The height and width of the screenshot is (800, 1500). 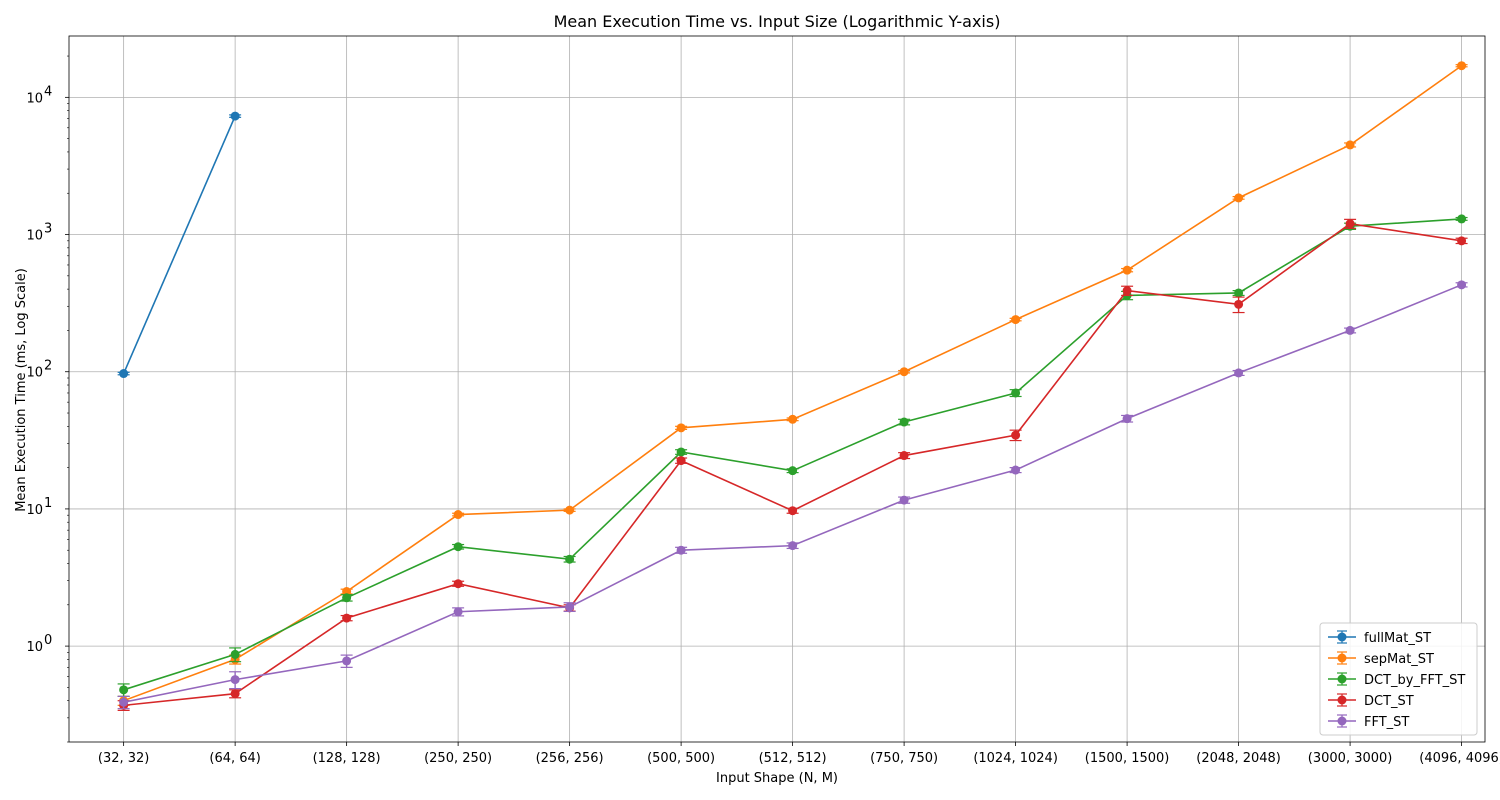 I want to click on legend-label: sepMat_ST, so click(x=1399, y=659).